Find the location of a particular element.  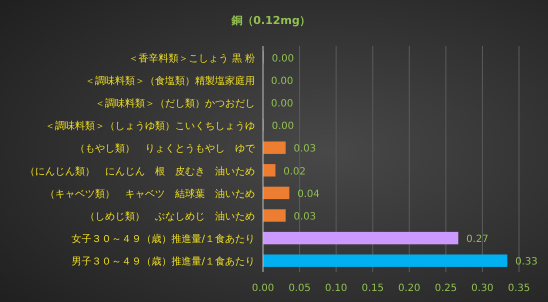

data-label: 0.27 is located at coordinates (477, 240).